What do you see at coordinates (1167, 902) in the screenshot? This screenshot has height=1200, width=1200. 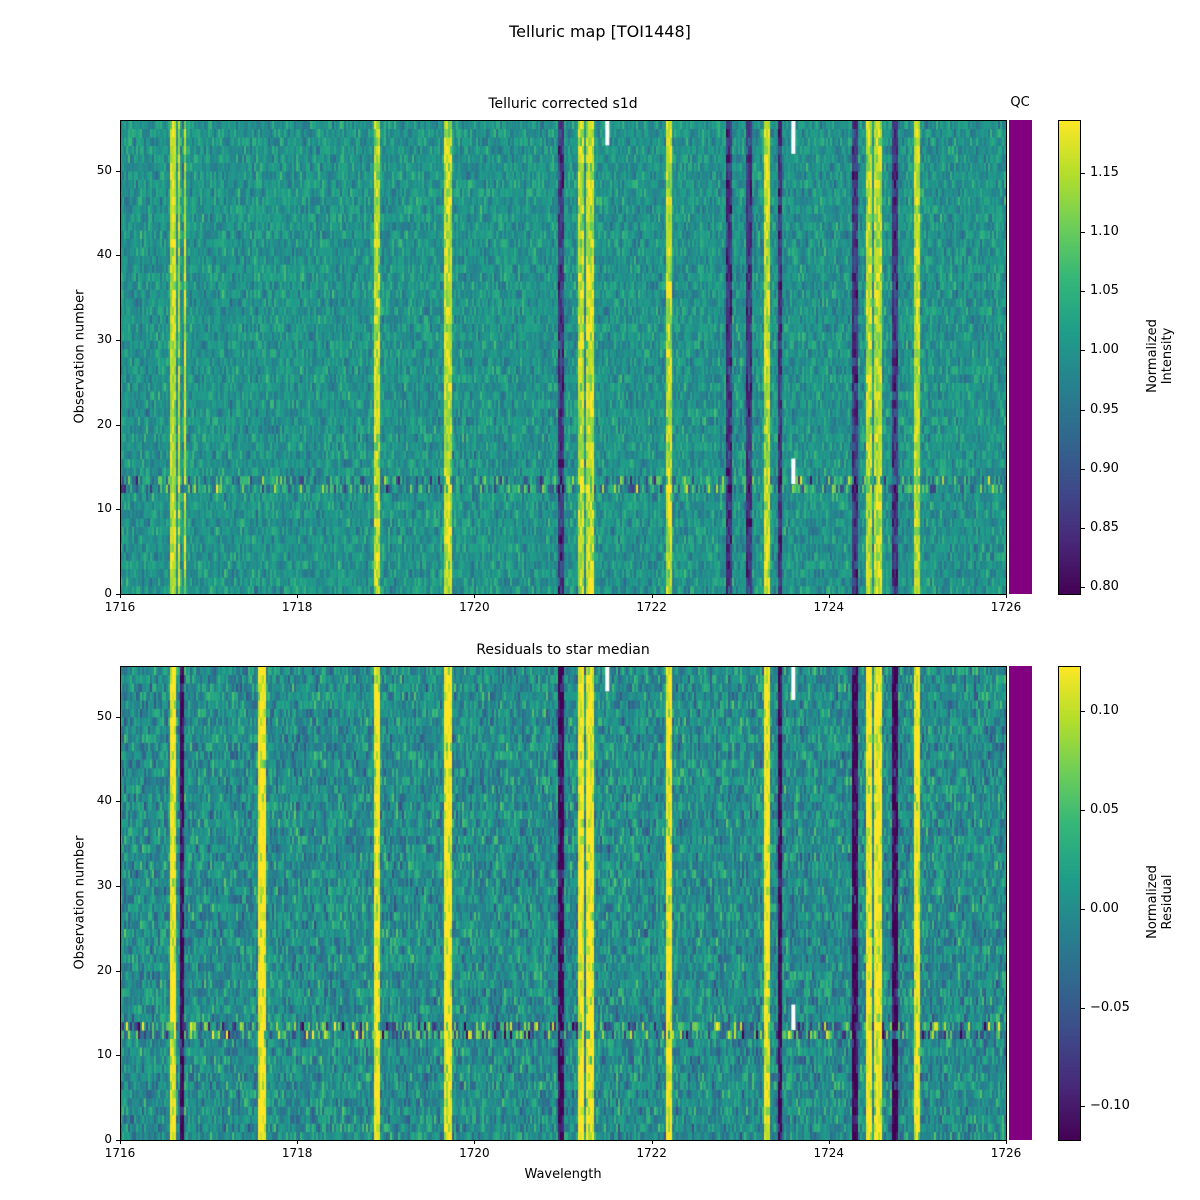 I see `colorbar-label-line: Residual` at bounding box center [1167, 902].